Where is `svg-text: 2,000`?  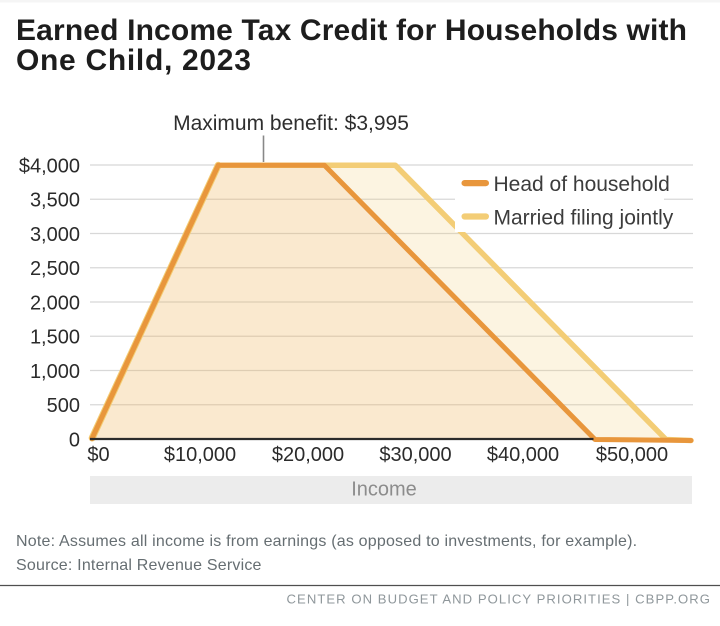 svg-text: 2,000 is located at coordinates (55, 303).